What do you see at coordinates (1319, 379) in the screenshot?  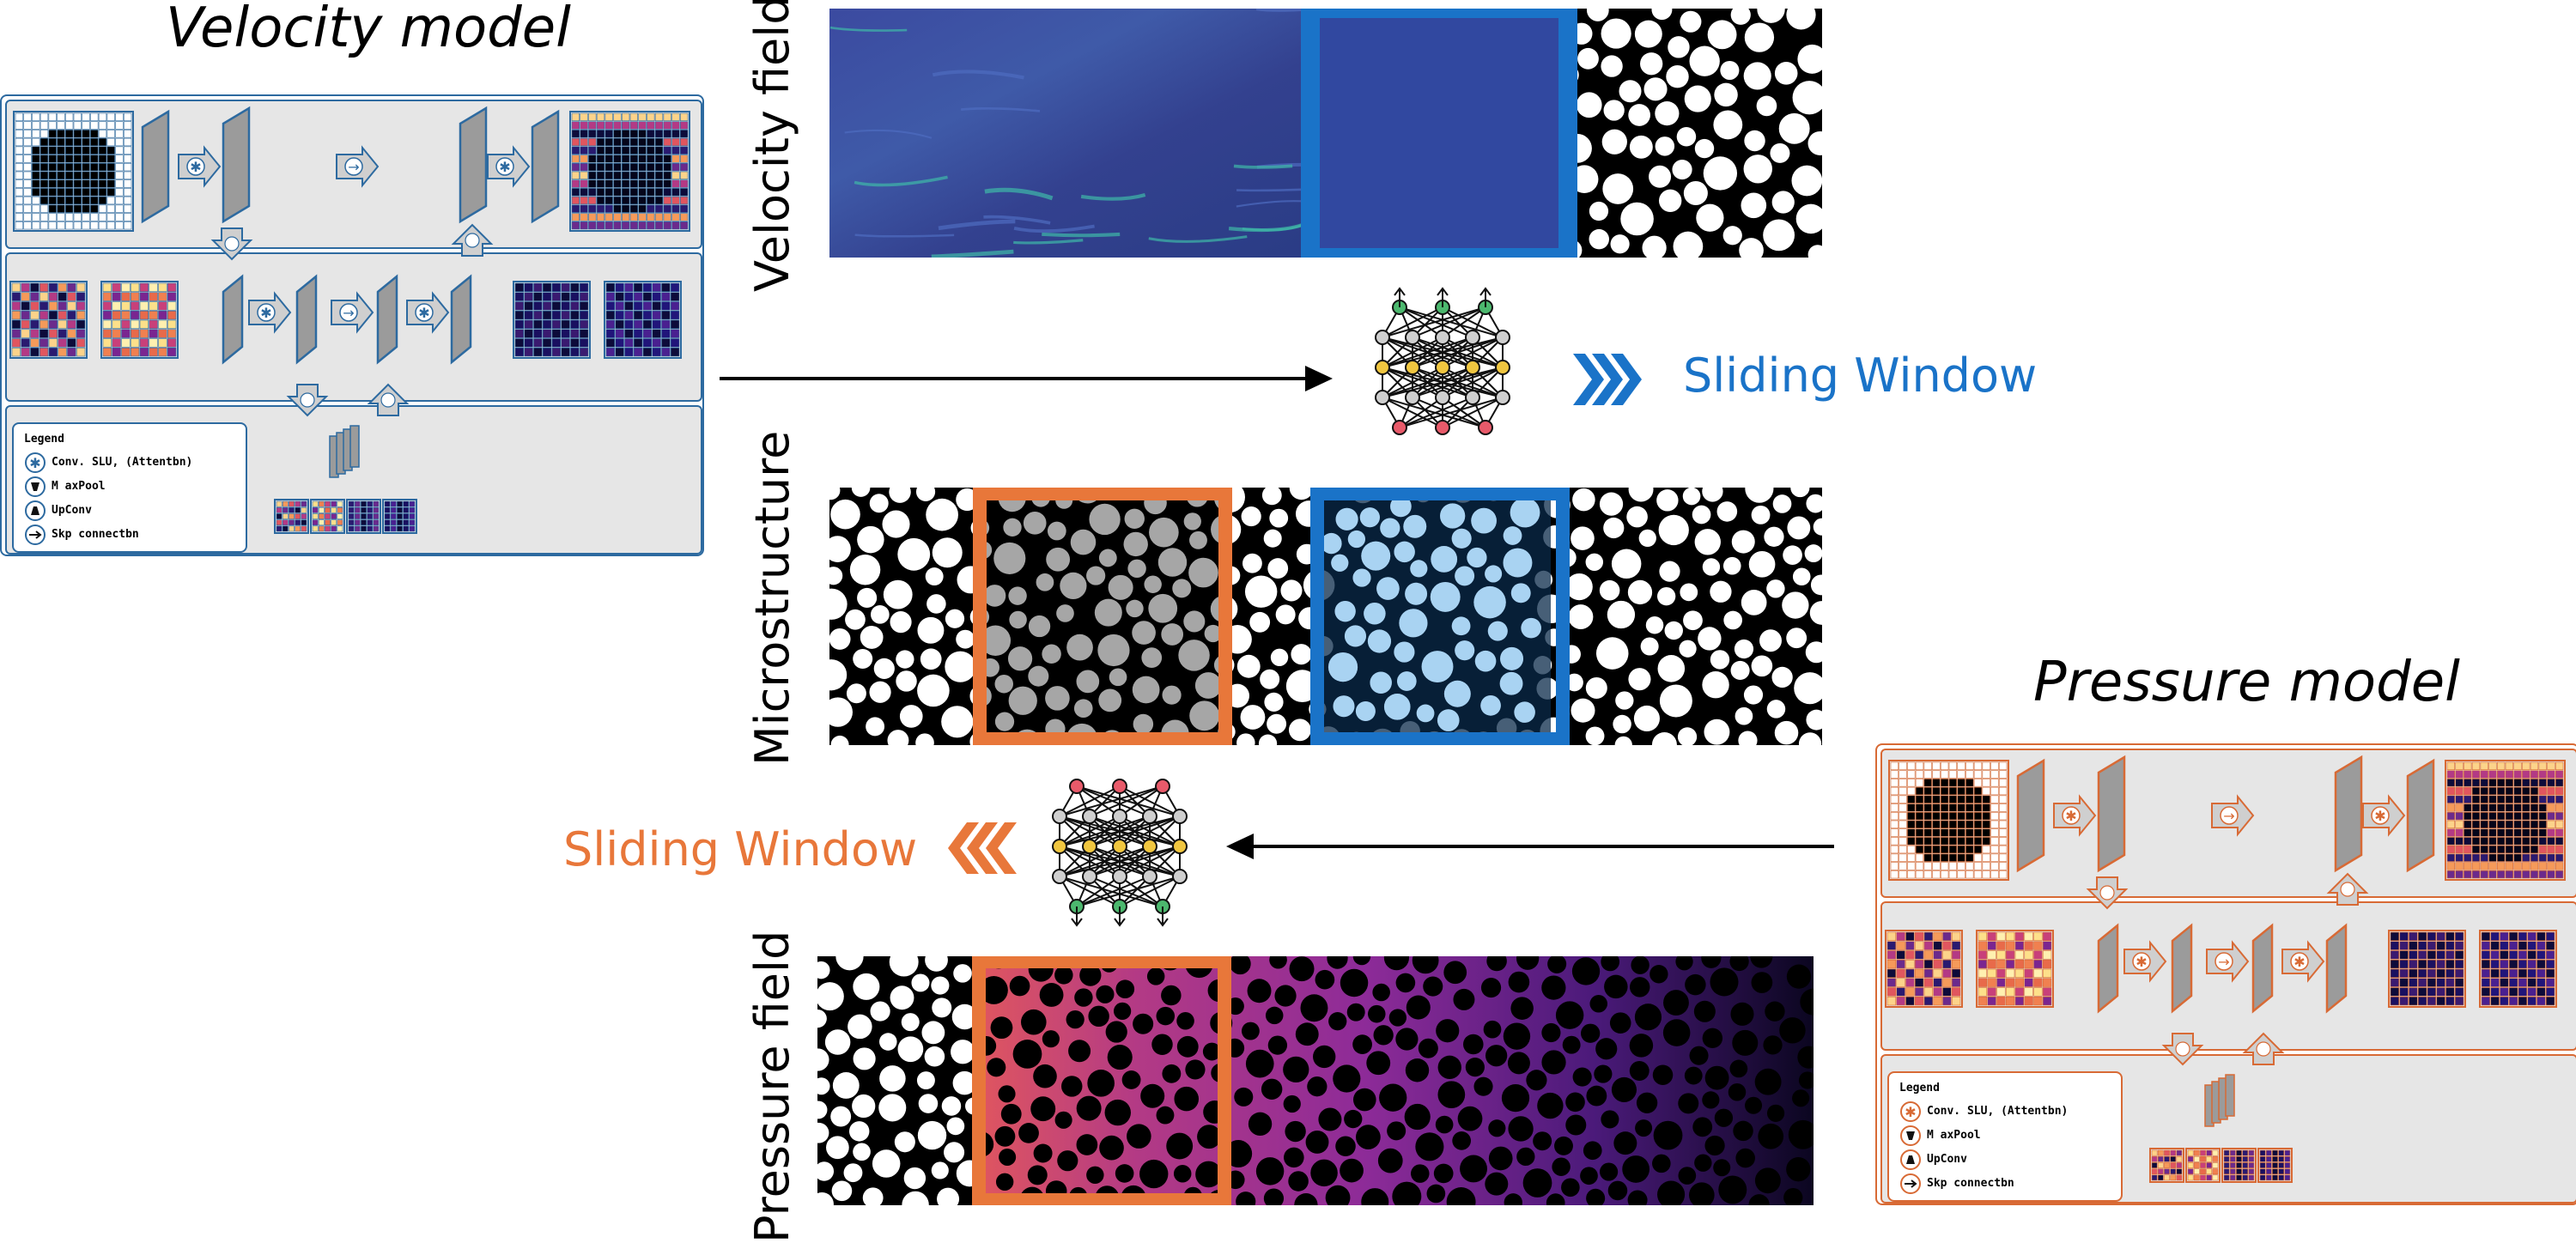 I see `arrowhead` at bounding box center [1319, 379].